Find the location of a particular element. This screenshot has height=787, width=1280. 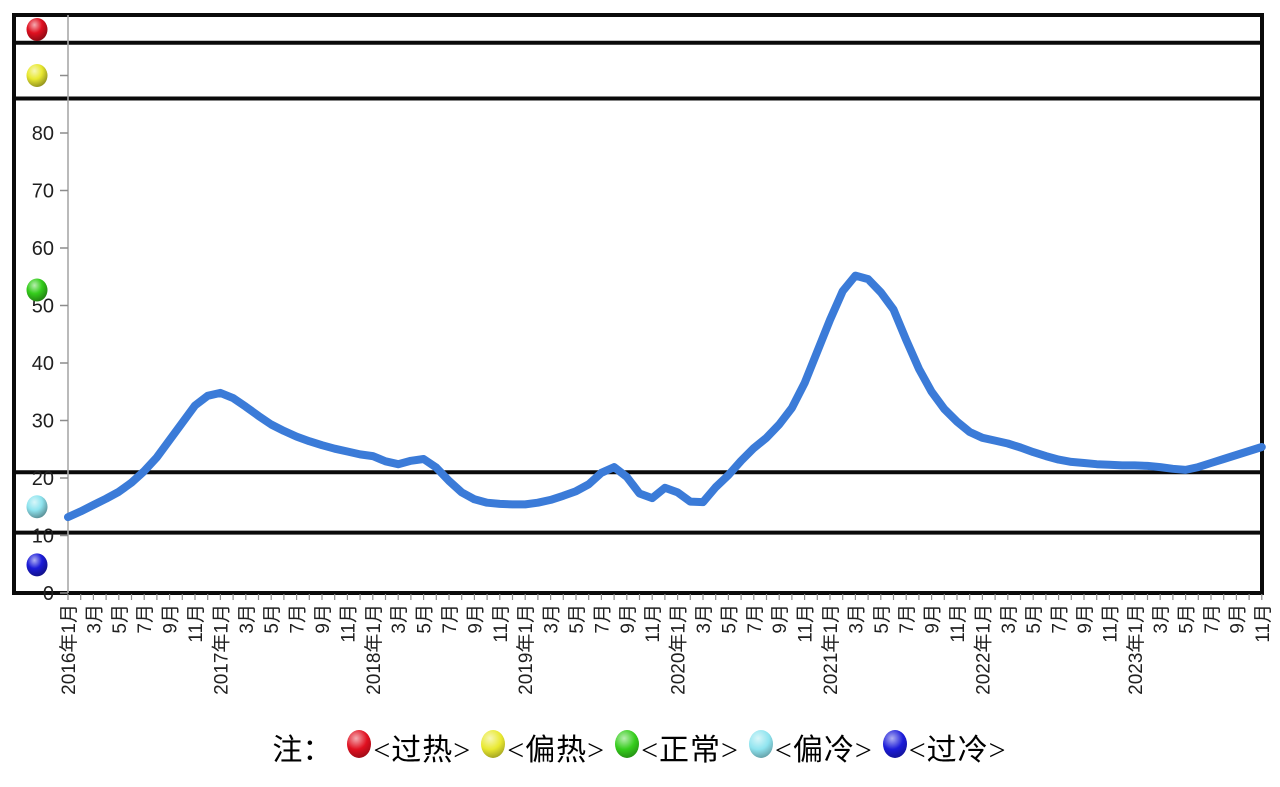

y-tick-label: 60 is located at coordinates (43, 249).